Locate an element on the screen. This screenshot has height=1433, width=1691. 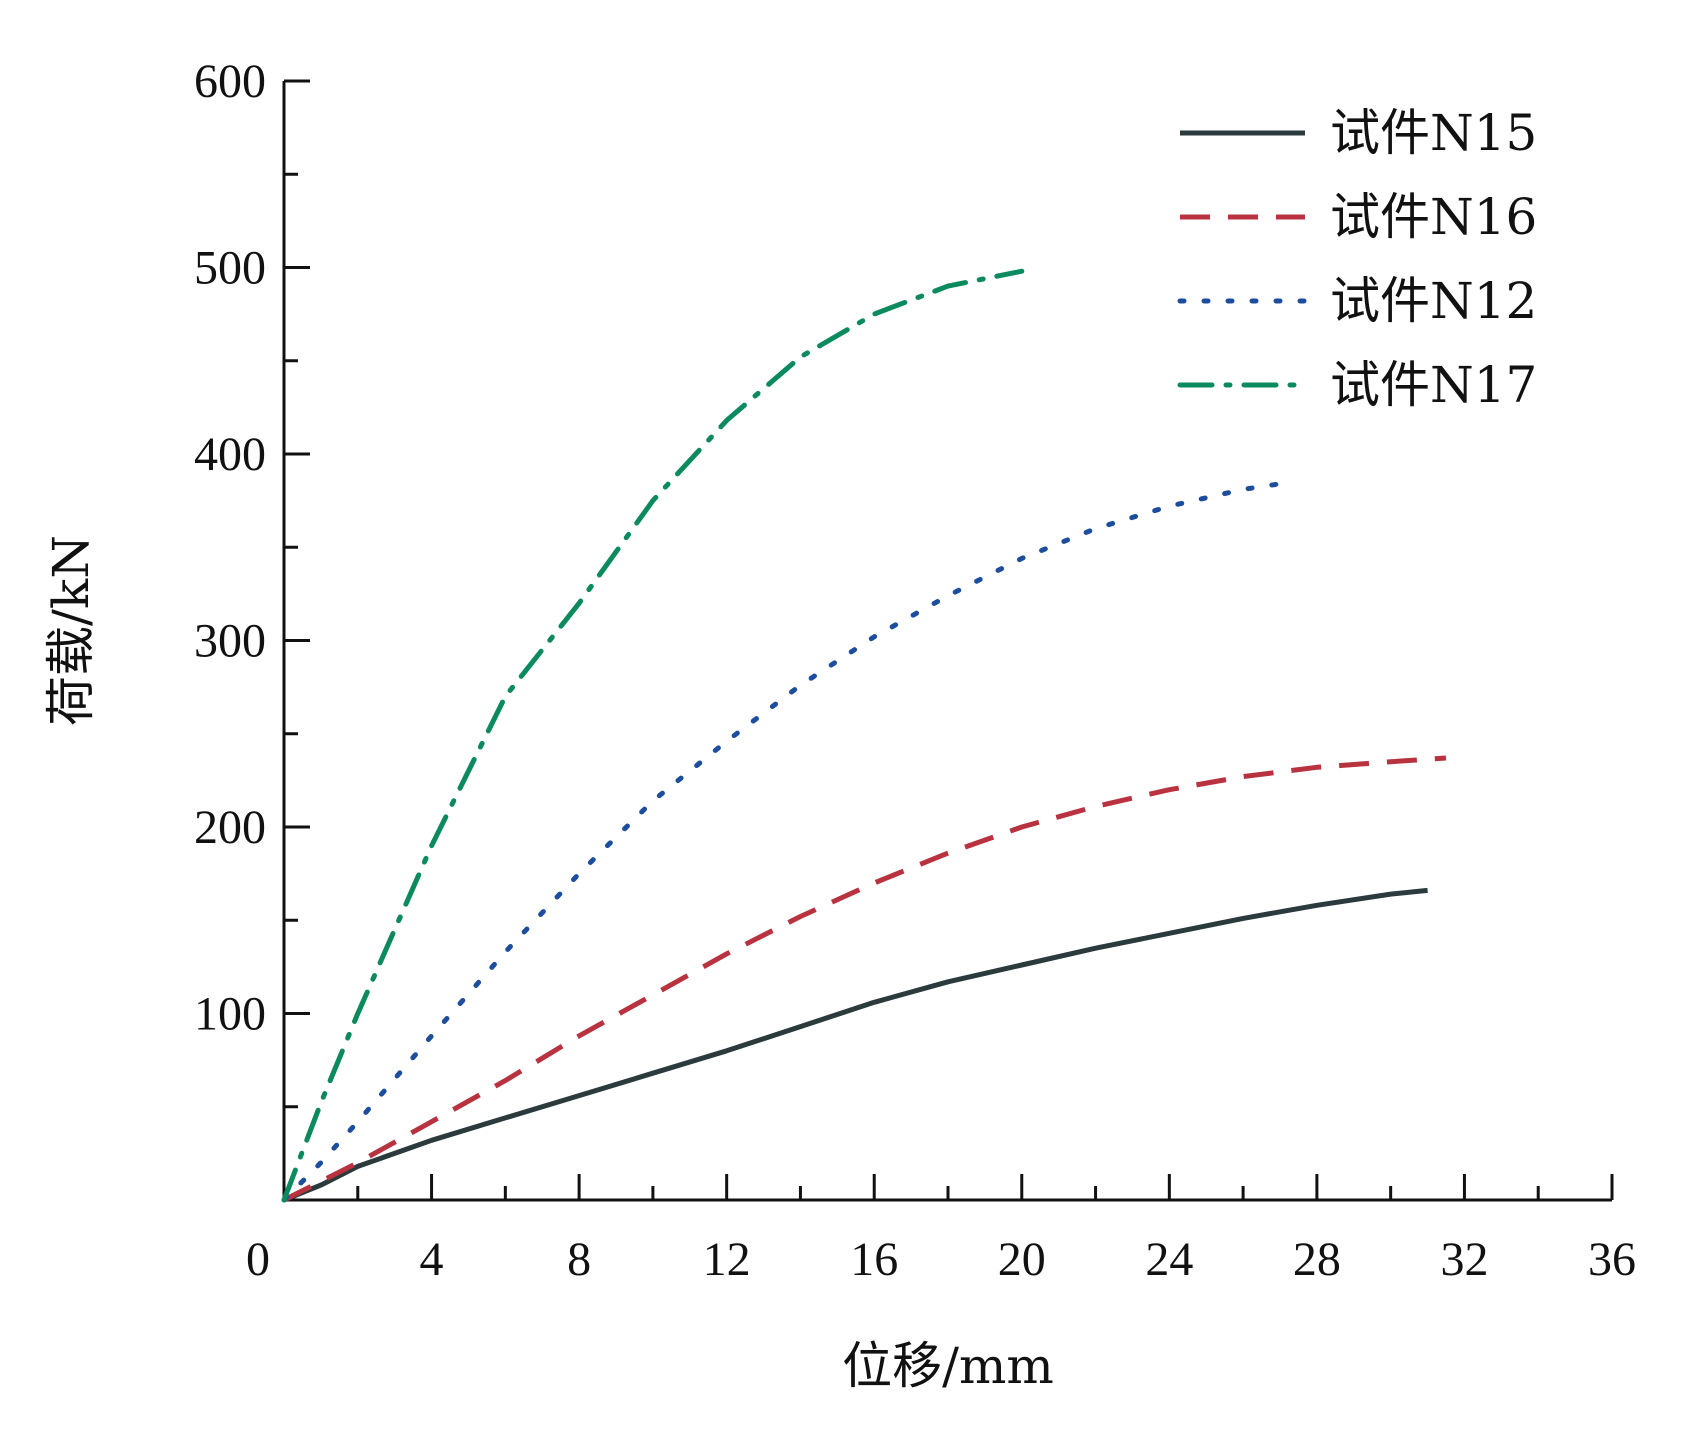
x-tick-label: 16 is located at coordinates (874, 1259).